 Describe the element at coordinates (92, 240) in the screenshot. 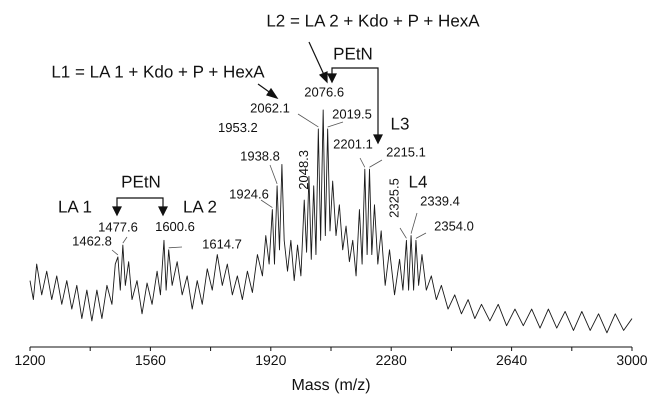

I see `annotation: 1462.8` at that location.